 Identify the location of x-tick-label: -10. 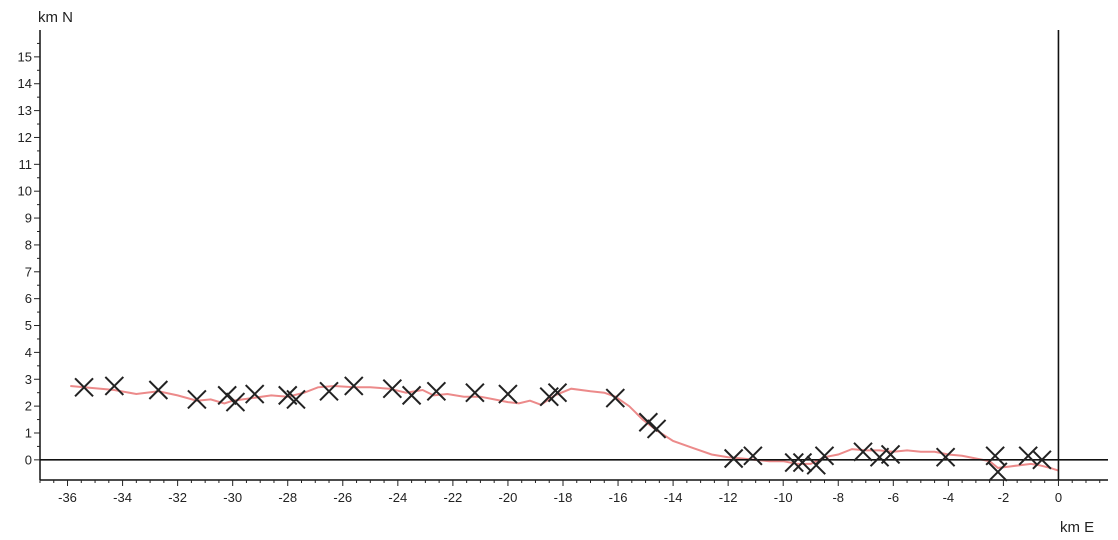
(783, 497).